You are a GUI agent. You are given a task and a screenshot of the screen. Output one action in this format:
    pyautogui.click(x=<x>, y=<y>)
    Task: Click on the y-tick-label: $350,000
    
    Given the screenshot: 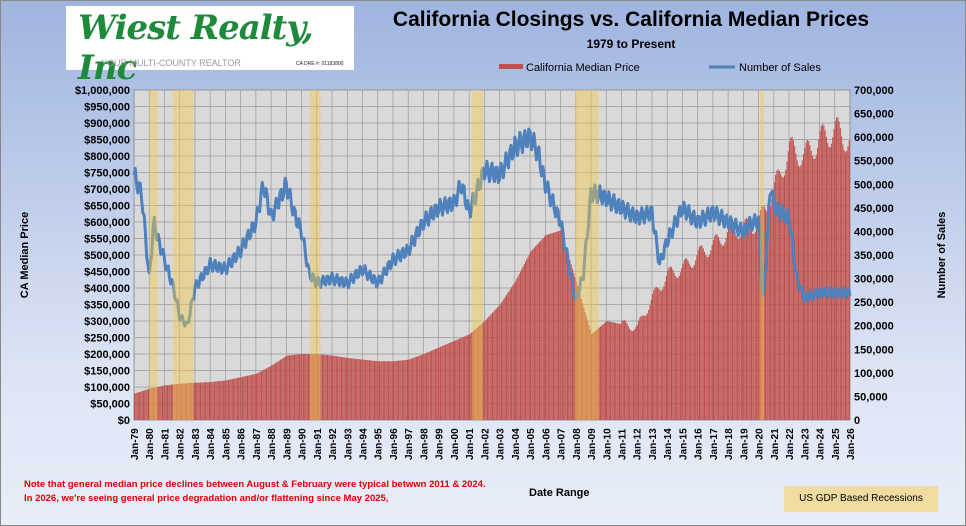 What is the action you would take?
    pyautogui.click(x=107, y=306)
    